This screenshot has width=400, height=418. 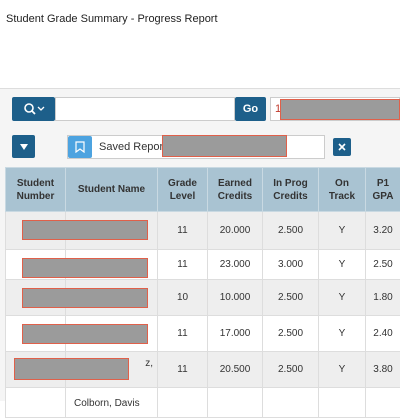 What do you see at coordinates (250, 109) in the screenshot?
I see `go-button: Go` at bounding box center [250, 109].